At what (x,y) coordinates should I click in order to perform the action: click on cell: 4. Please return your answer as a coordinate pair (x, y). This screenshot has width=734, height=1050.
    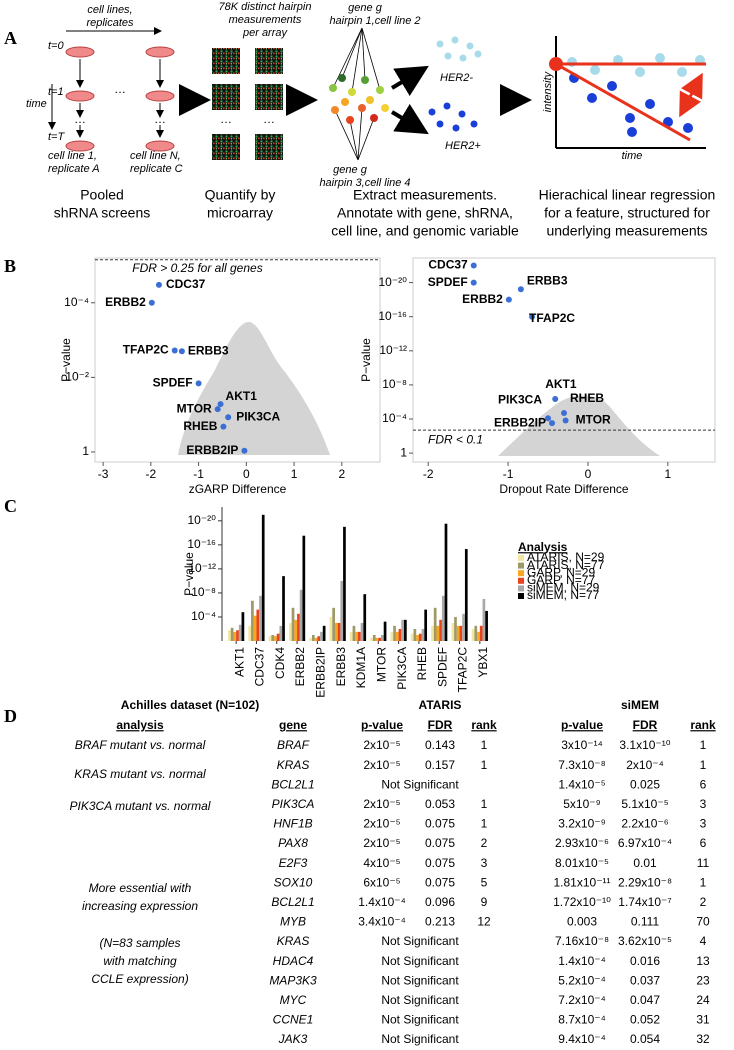
    Looking at the image, I should click on (703, 941).